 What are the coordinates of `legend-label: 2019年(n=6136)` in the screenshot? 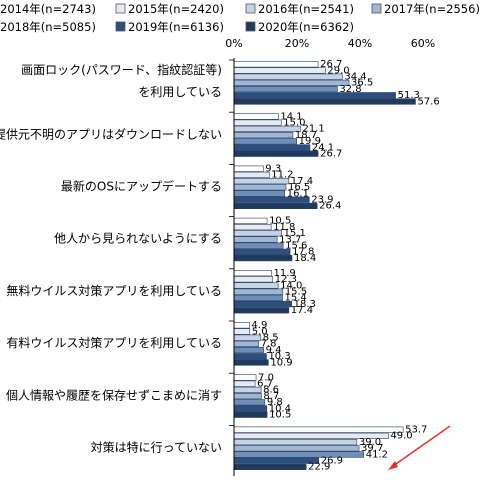 It's located at (176, 27).